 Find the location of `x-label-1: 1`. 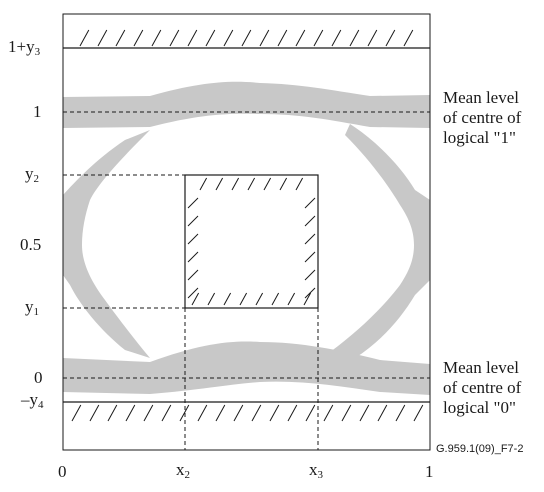

x-label-1: 1 is located at coordinates (429, 471).